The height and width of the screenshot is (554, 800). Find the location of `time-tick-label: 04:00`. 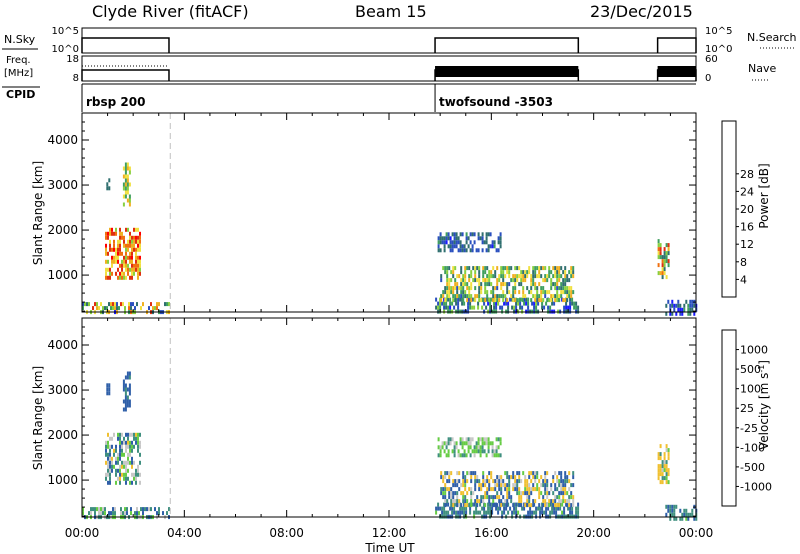

time-tick-label: 04:00 is located at coordinates (184, 533).